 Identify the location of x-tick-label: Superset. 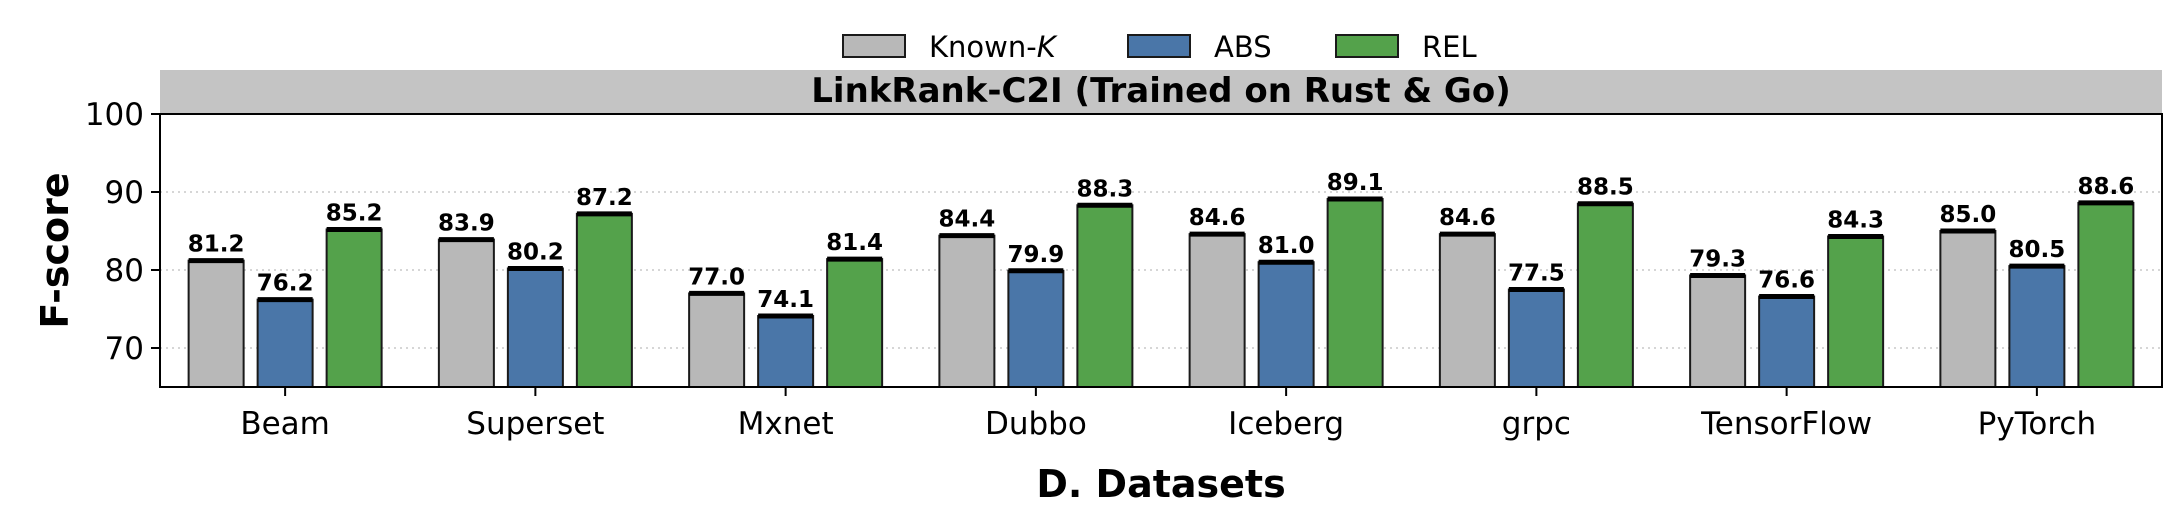
(535, 424).